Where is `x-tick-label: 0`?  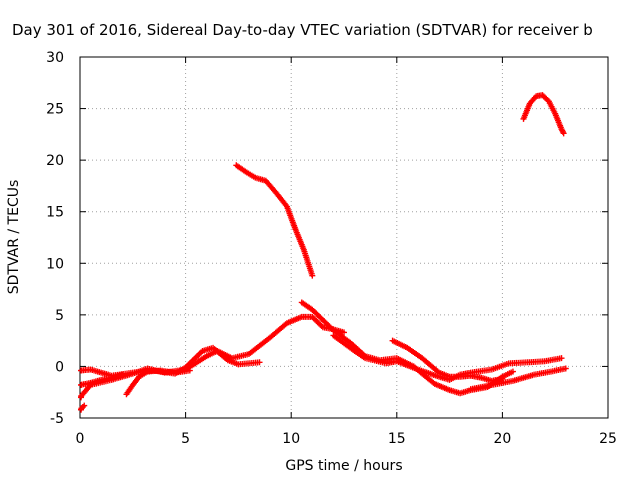 x-tick-label: 0 is located at coordinates (80, 439).